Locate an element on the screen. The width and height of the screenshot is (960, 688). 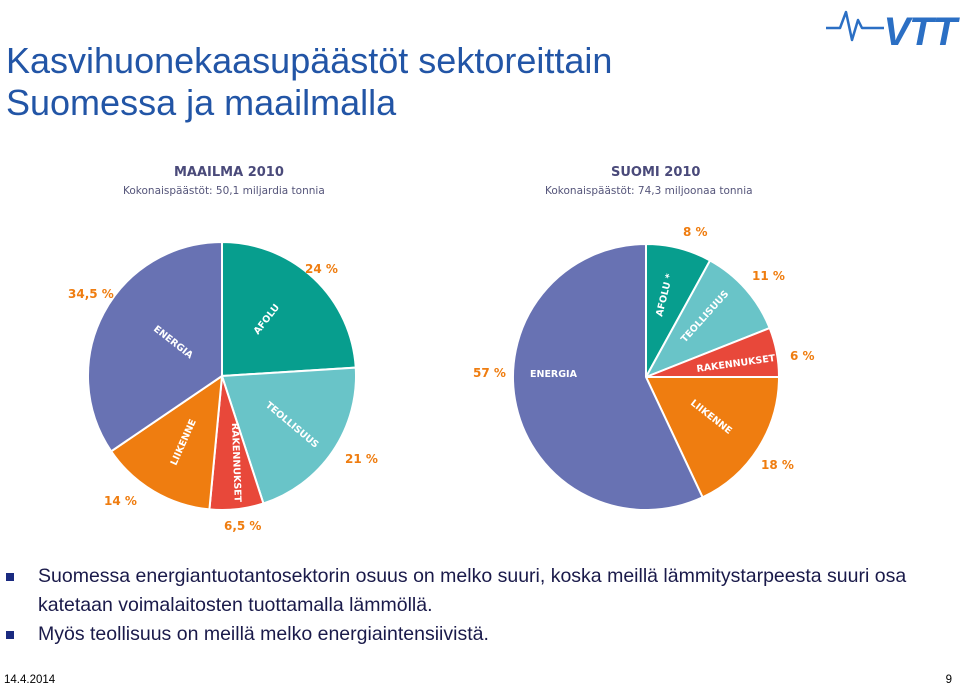
logo-text: VTT is located at coordinates (920, 32).